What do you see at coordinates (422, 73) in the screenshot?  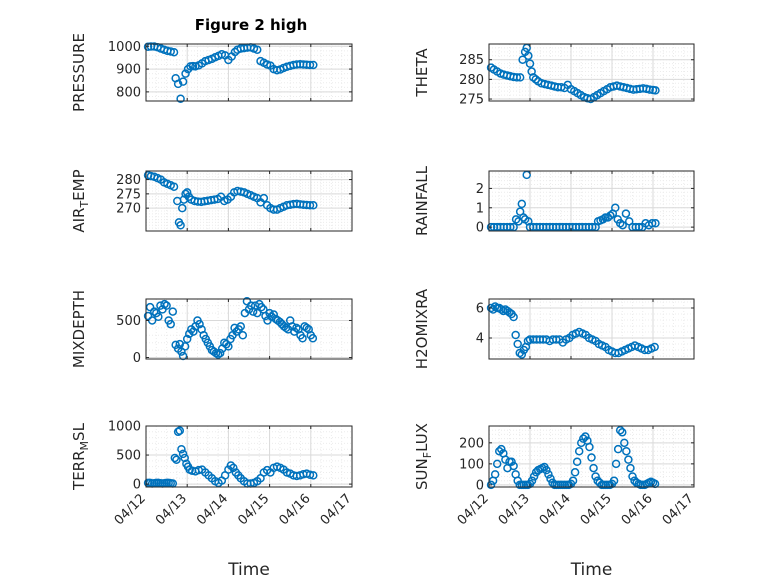 I see `y-axis-label: THETA` at bounding box center [422, 73].